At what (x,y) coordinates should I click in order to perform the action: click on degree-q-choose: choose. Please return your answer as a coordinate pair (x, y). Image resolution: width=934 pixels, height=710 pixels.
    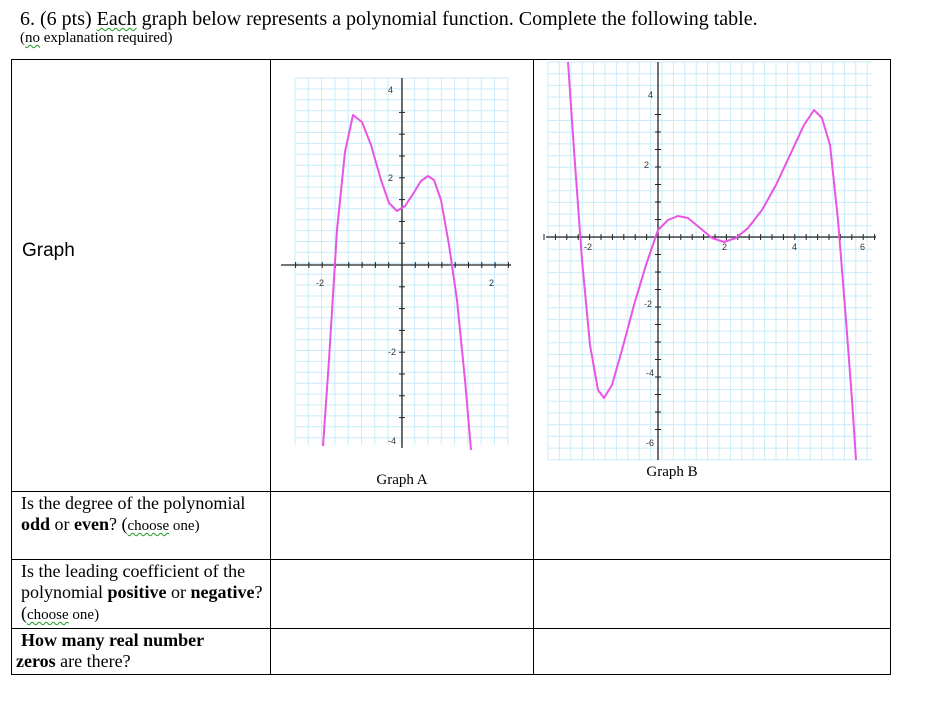
    Looking at the image, I should click on (148, 526).